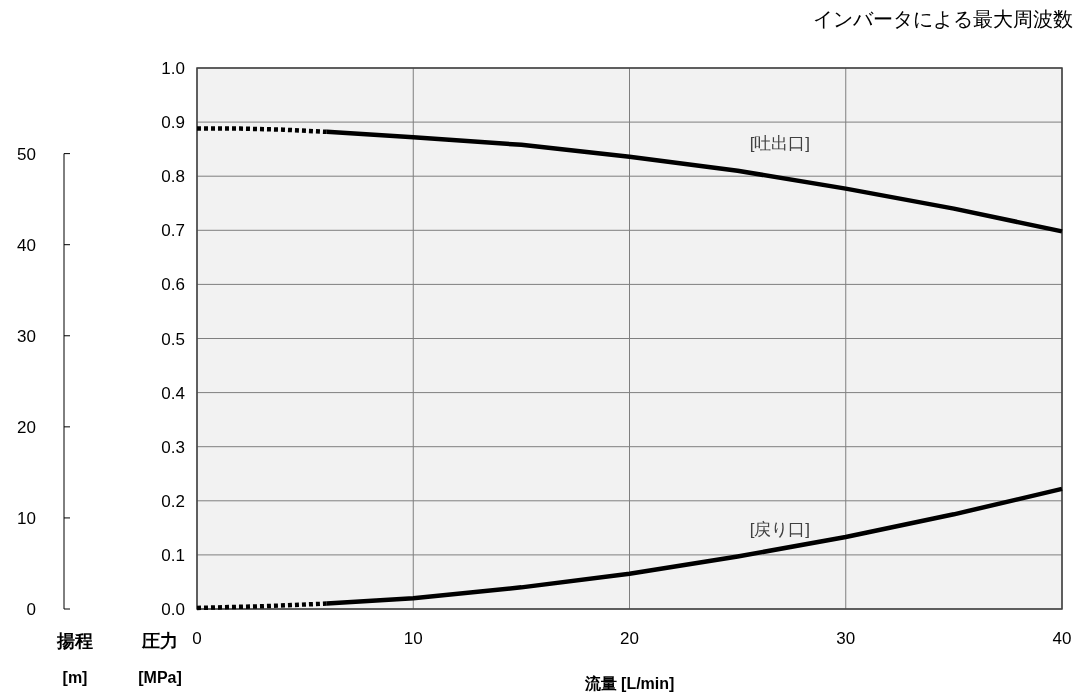  What do you see at coordinates (31, 609) in the screenshot?
I see `y2-tick-label: 0` at bounding box center [31, 609].